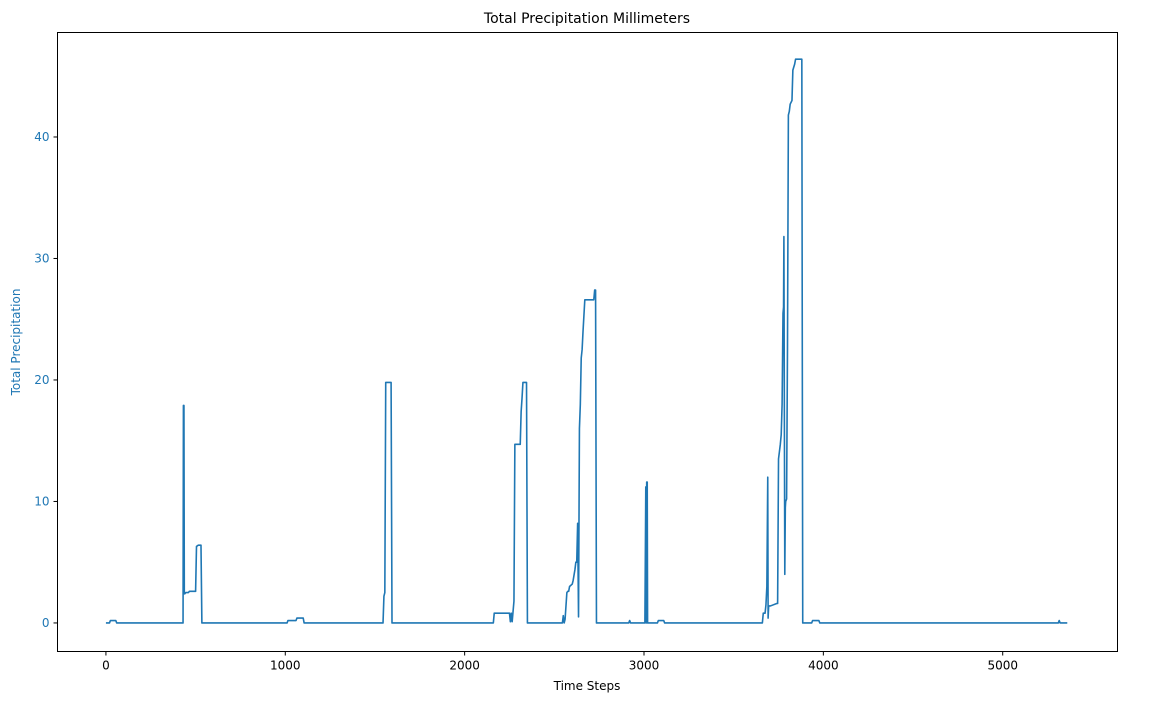  Describe the element at coordinates (41, 380) in the screenshot. I see `y-tick-label: 20` at that location.